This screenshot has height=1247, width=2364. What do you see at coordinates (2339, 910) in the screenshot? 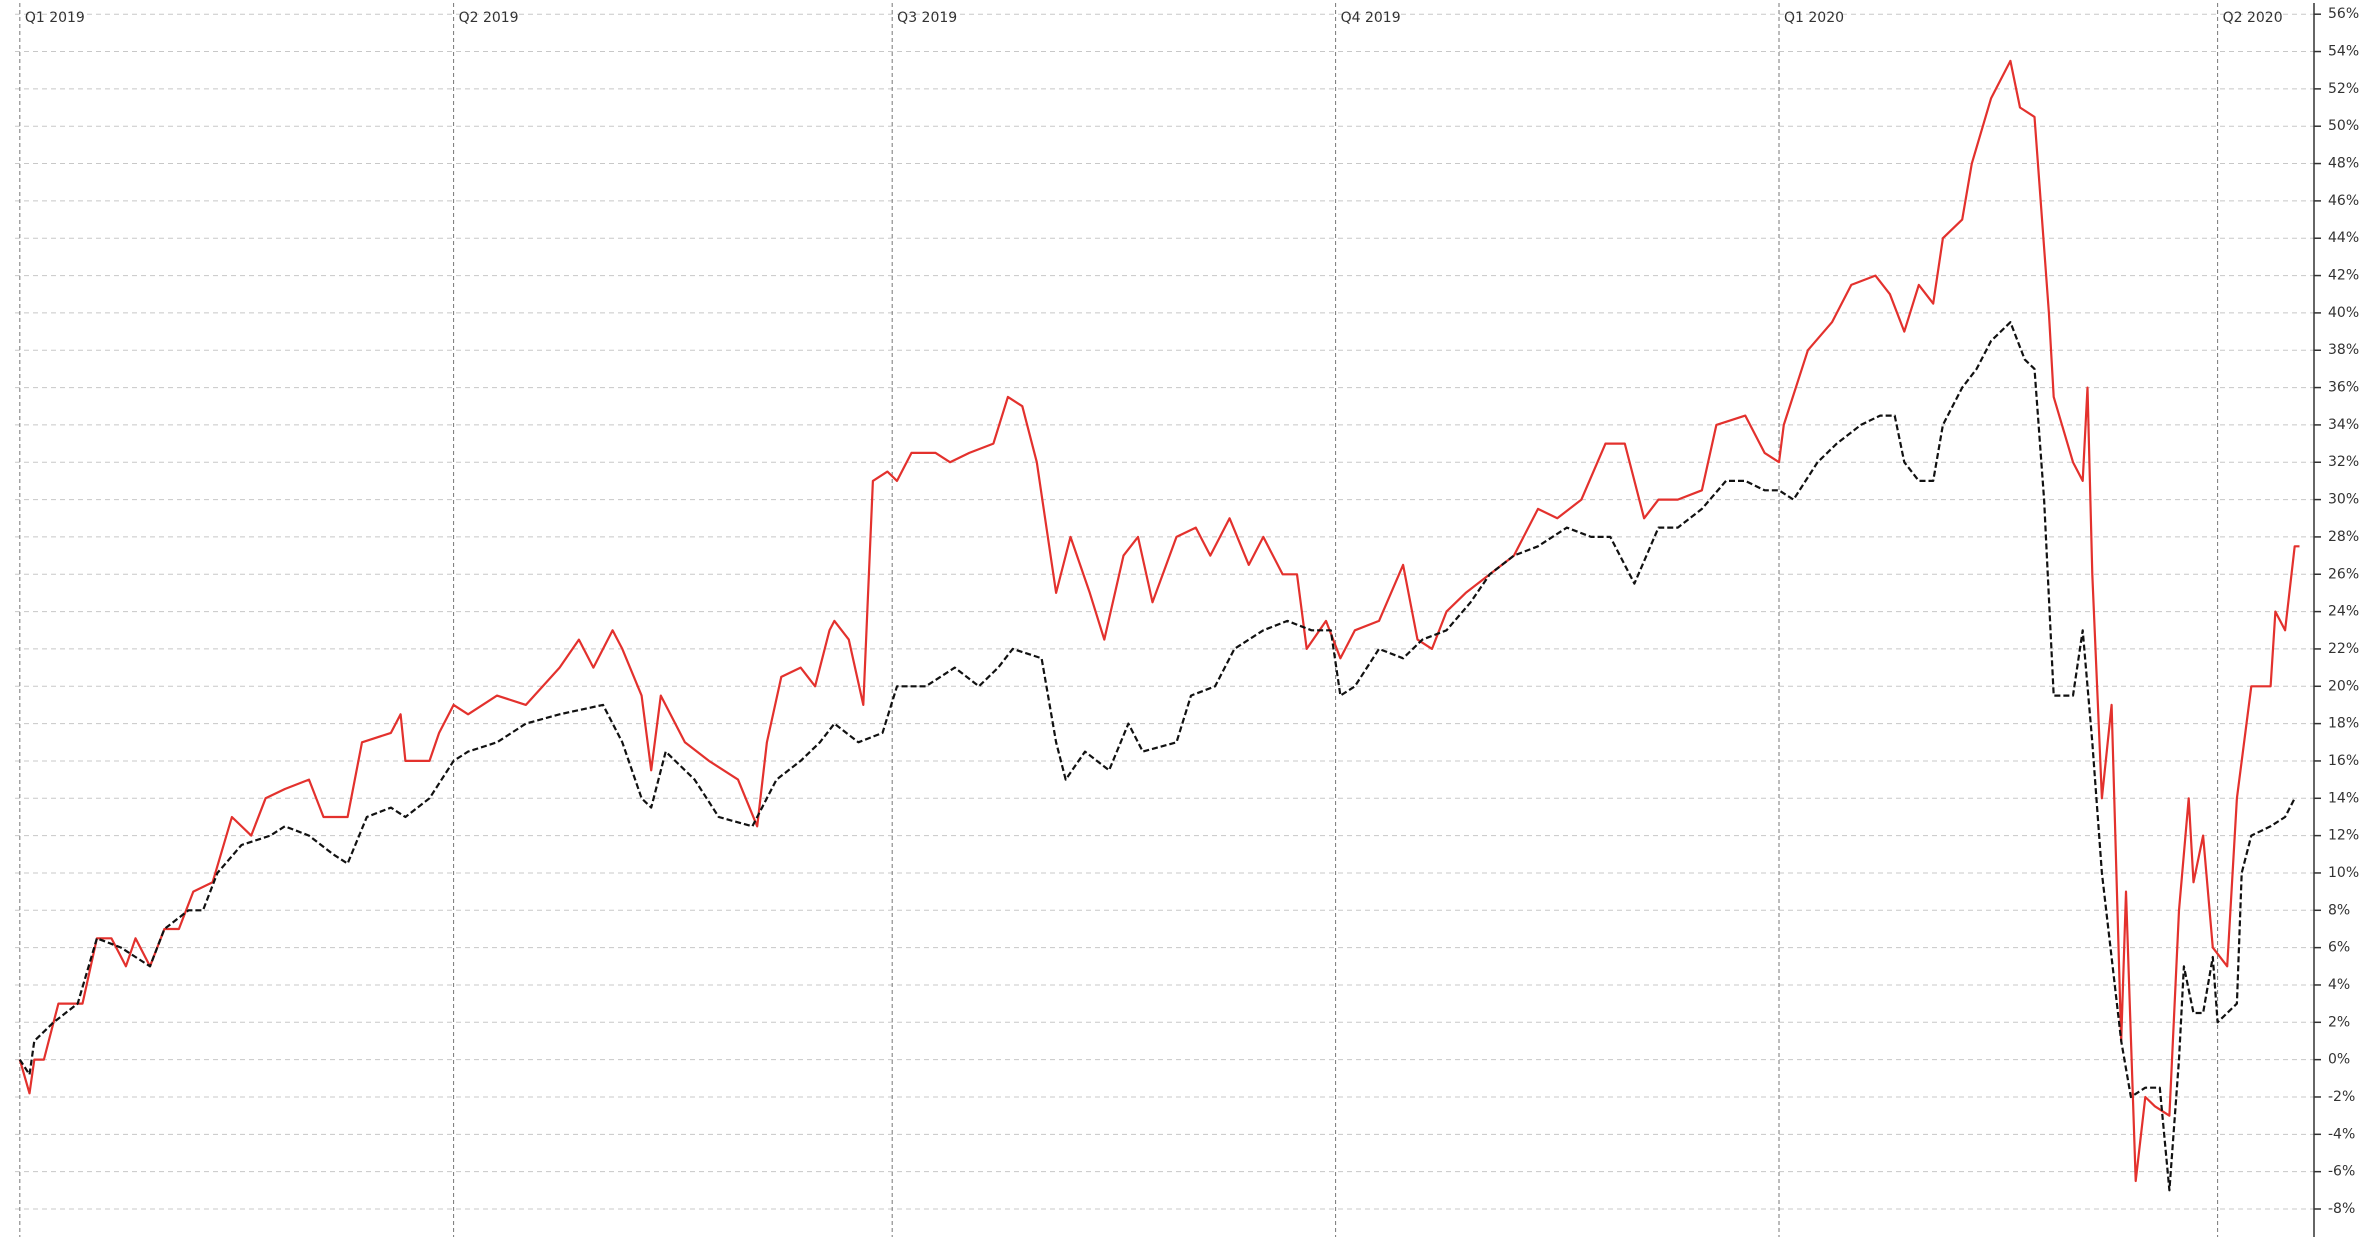
I see `y-tick-label: 8%` at bounding box center [2339, 910].